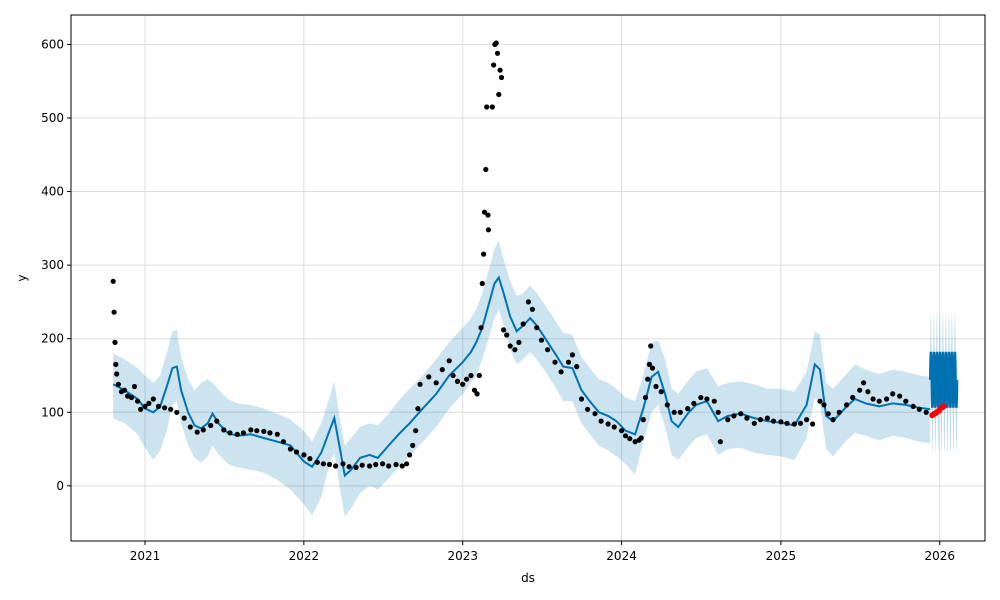 The width and height of the screenshot is (1000, 600). I want to click on x-axis-label: ds, so click(528, 578).